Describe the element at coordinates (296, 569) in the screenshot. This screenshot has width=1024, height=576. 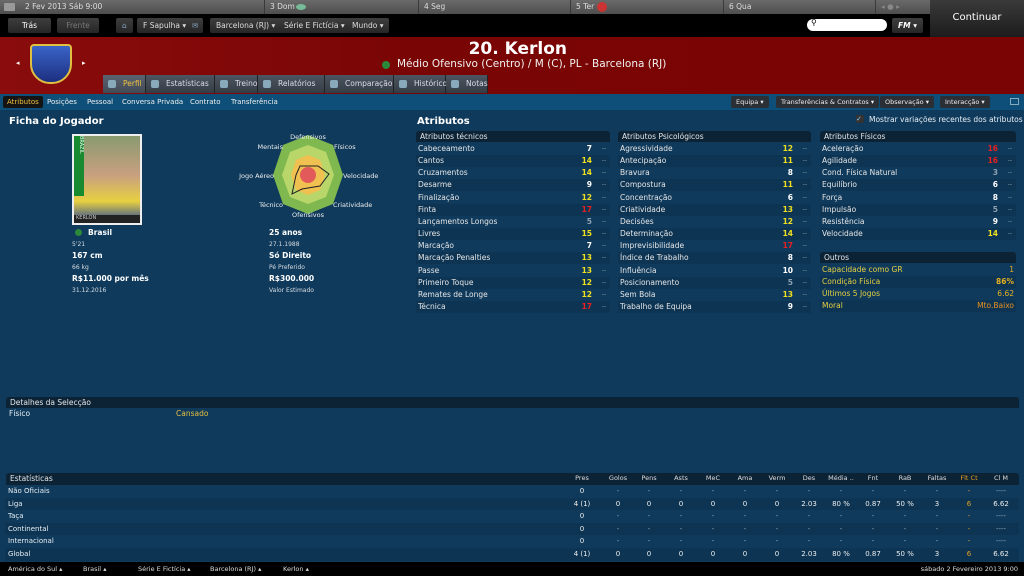
I see `breadcrumb-item: Kerlon ▴` at that location.